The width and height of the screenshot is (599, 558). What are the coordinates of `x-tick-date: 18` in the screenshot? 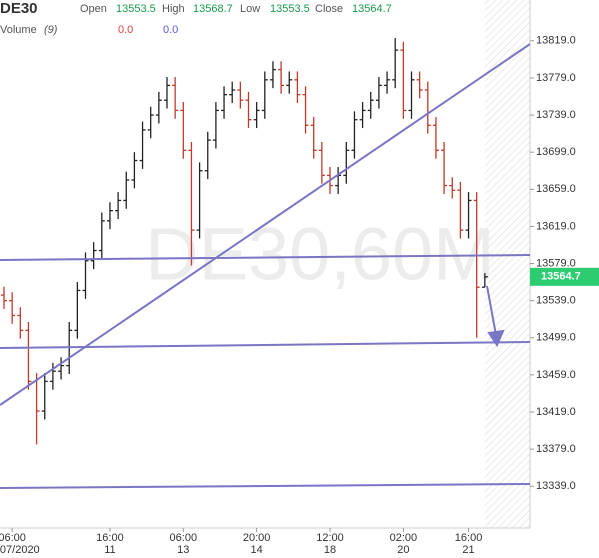 It's located at (330, 550).